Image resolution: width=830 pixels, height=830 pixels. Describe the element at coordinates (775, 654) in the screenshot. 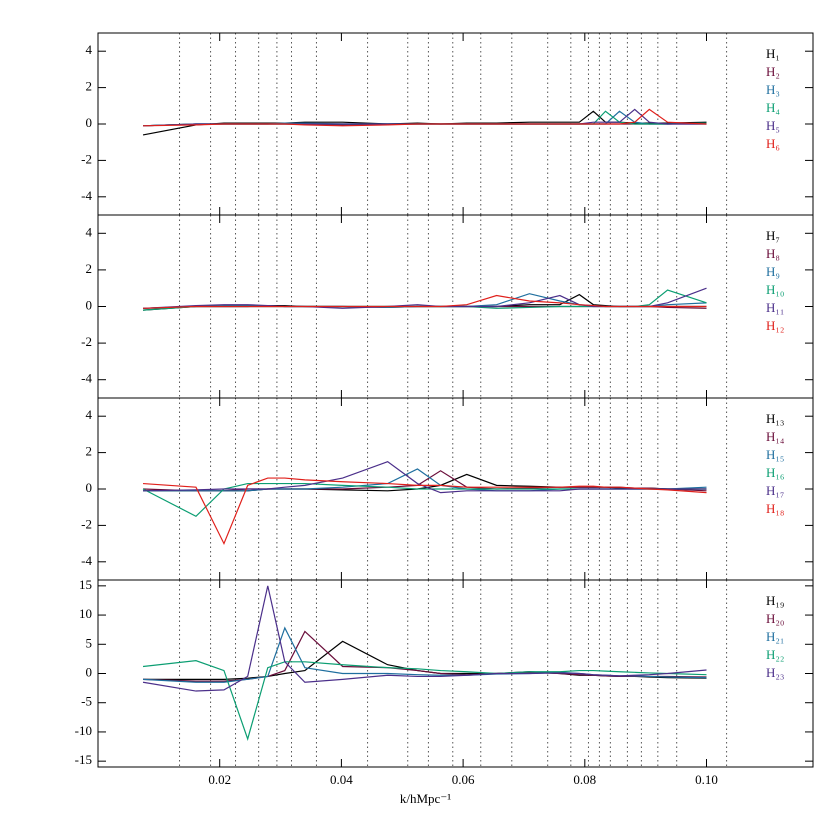

I see `legend-entry: H₂₂` at that location.